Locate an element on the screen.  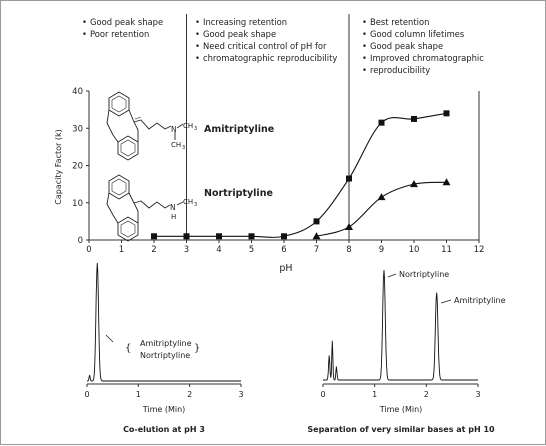
y-axis-label: Capacity Factor (k) is located at coordinates (58, 166).